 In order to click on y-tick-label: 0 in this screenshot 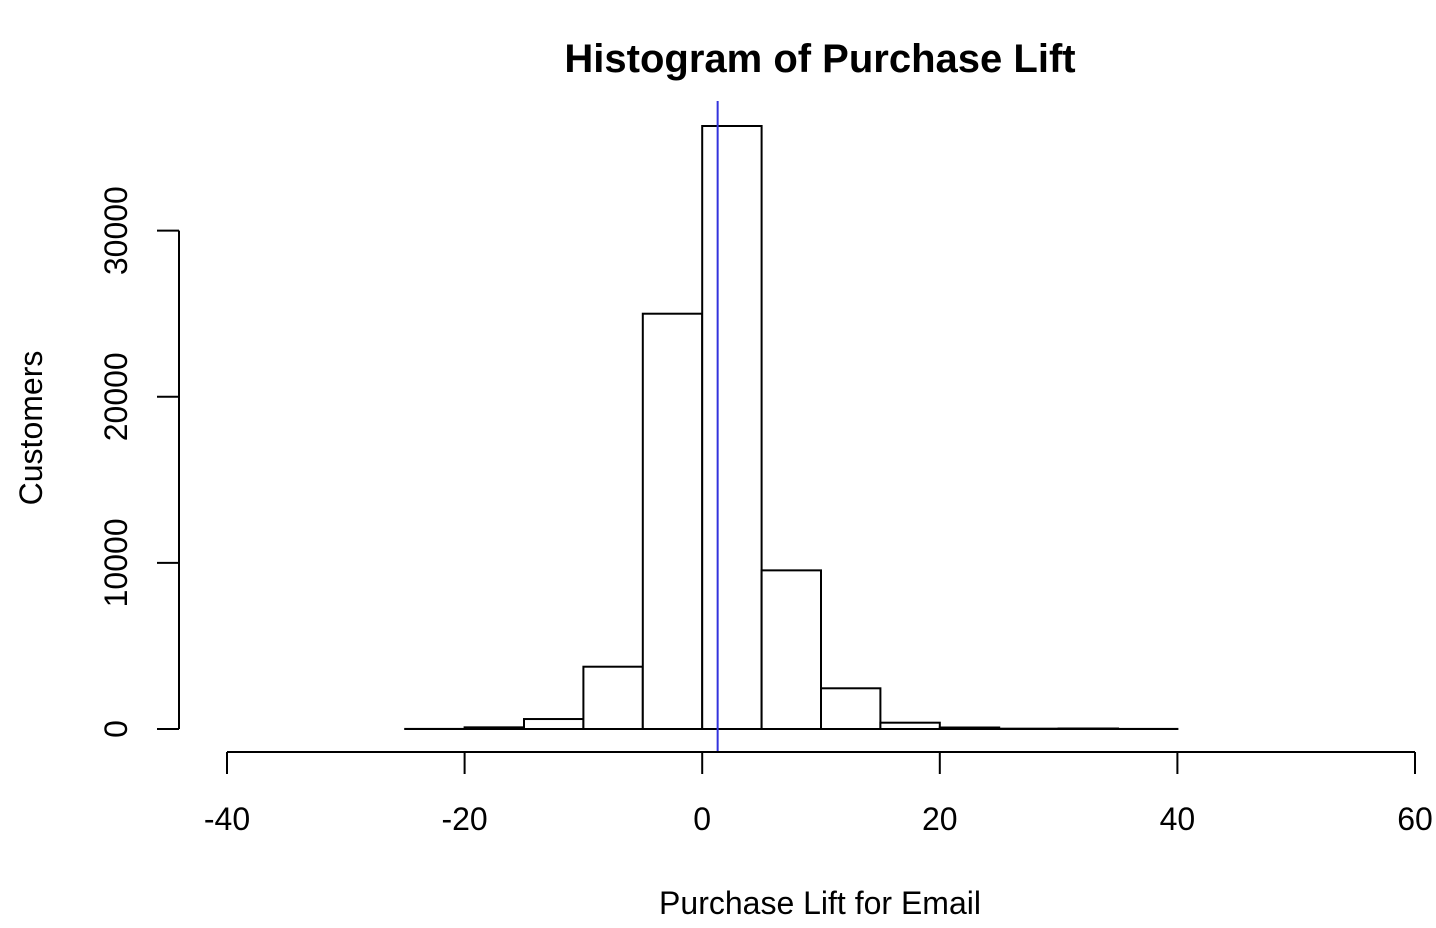, I will do `click(116, 729)`.